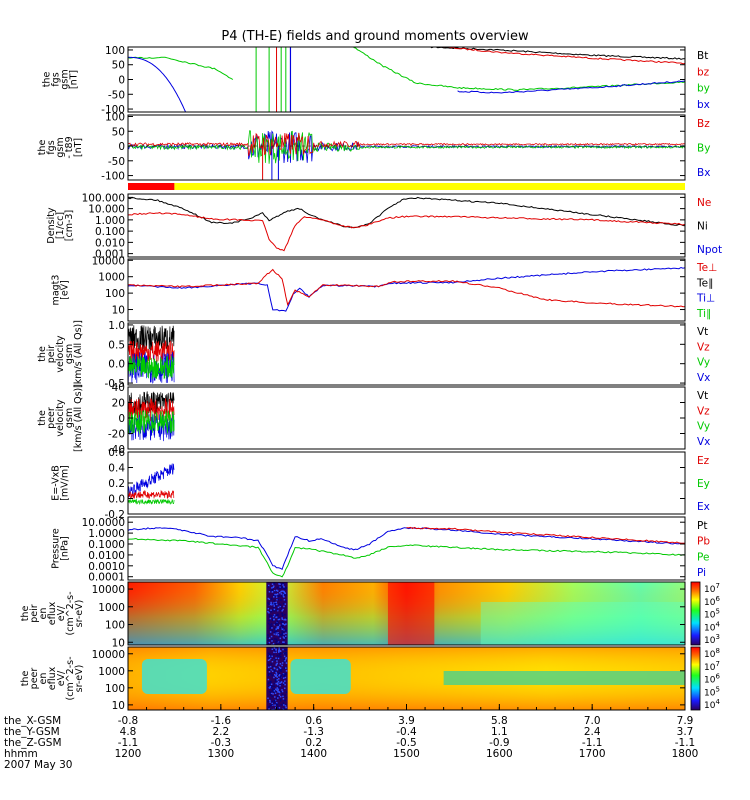  What do you see at coordinates (128, 721) in the screenshot?
I see `x-row-value: -0.8` at bounding box center [128, 721].